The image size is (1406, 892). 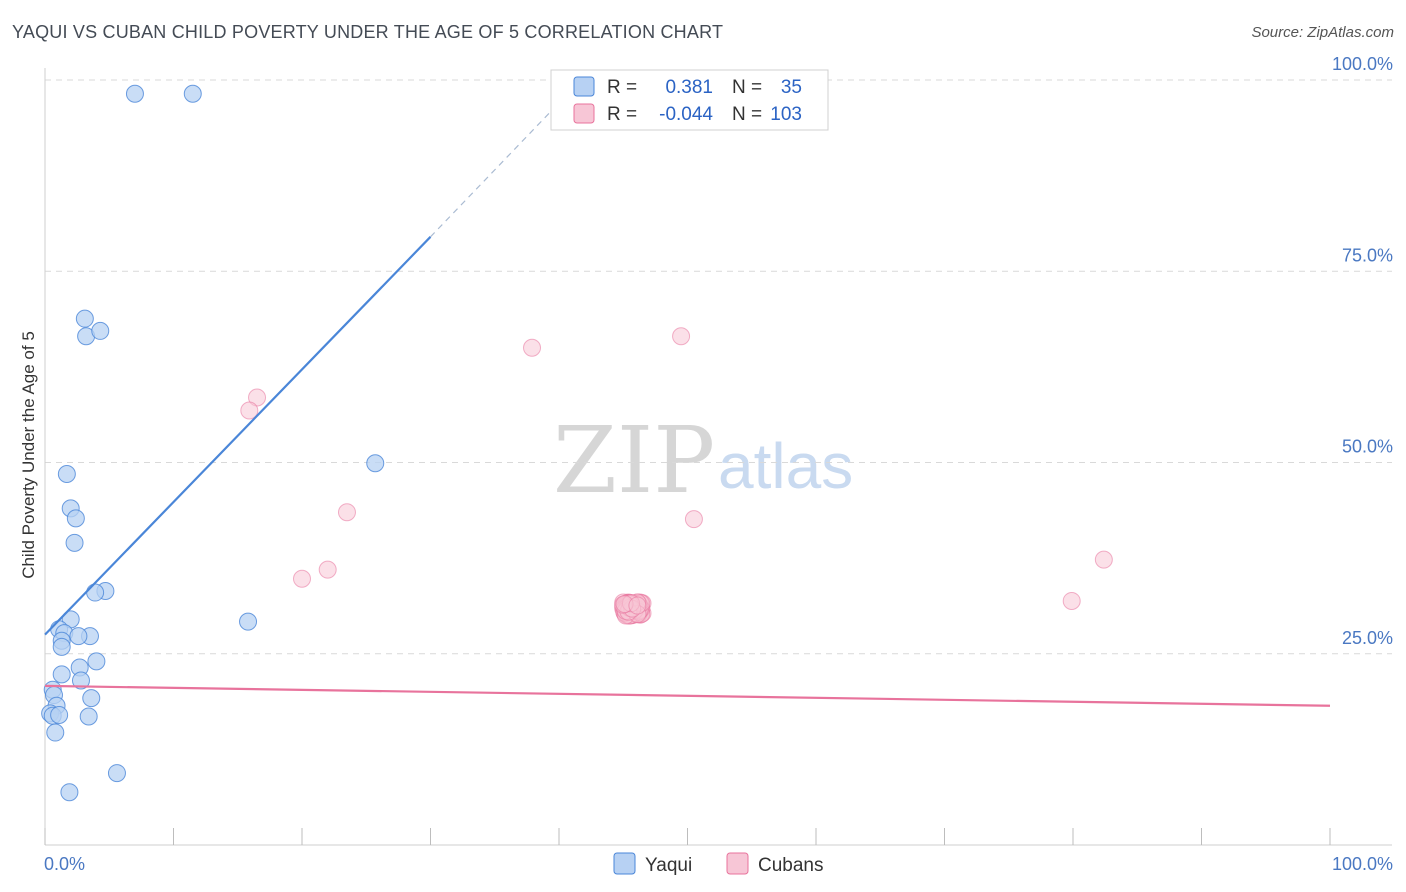 I want to click on cubans-trend-line, so click(x=687, y=695).